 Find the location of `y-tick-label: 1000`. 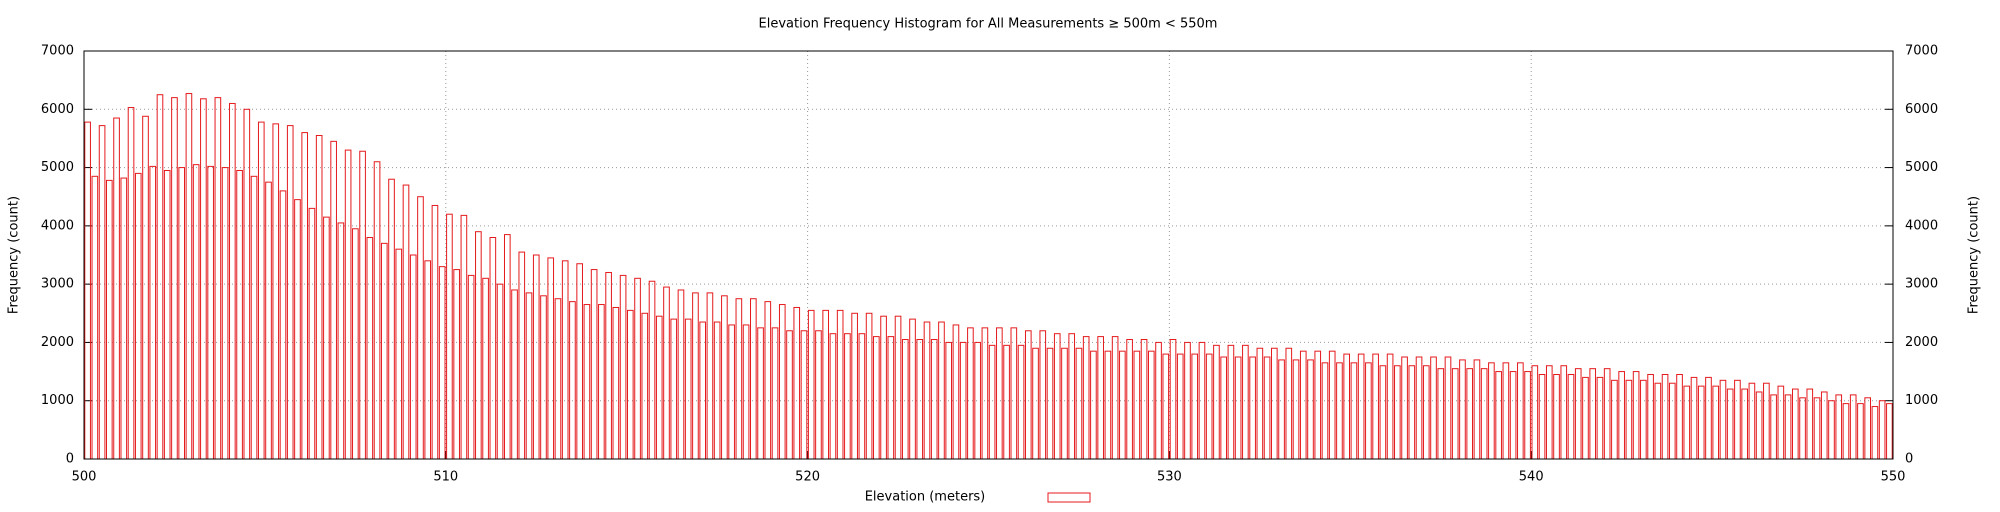

y-tick-label: 1000 is located at coordinates (57, 400).